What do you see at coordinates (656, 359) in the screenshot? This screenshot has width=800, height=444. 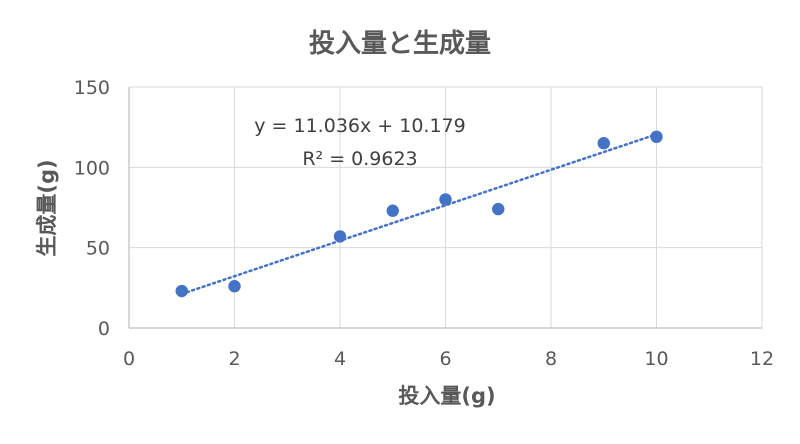 I see `x-tick-label: 10` at bounding box center [656, 359].